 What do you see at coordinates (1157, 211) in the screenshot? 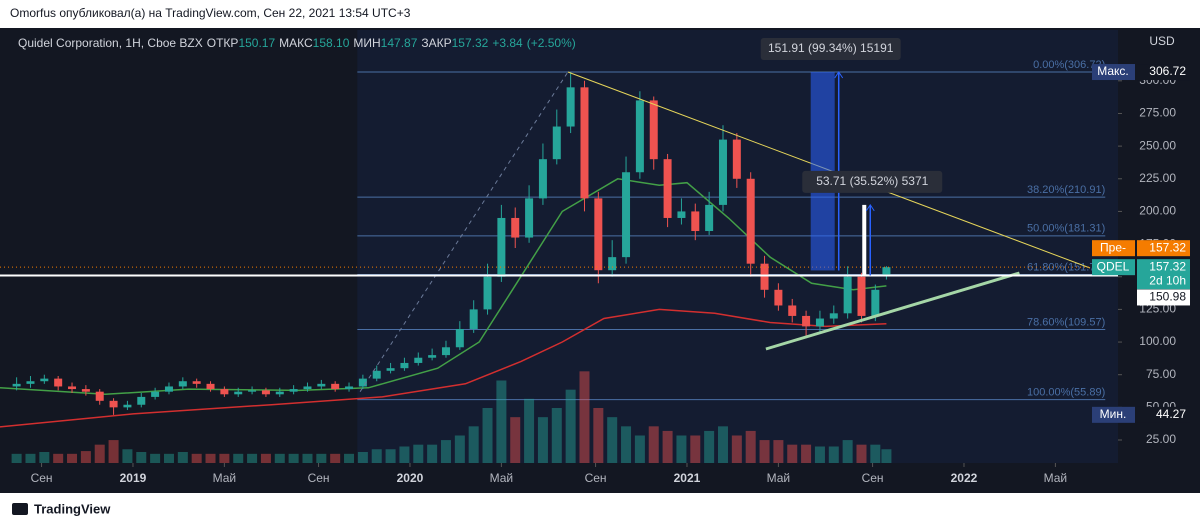
I see `y-tick-label: 200.00` at bounding box center [1157, 211].